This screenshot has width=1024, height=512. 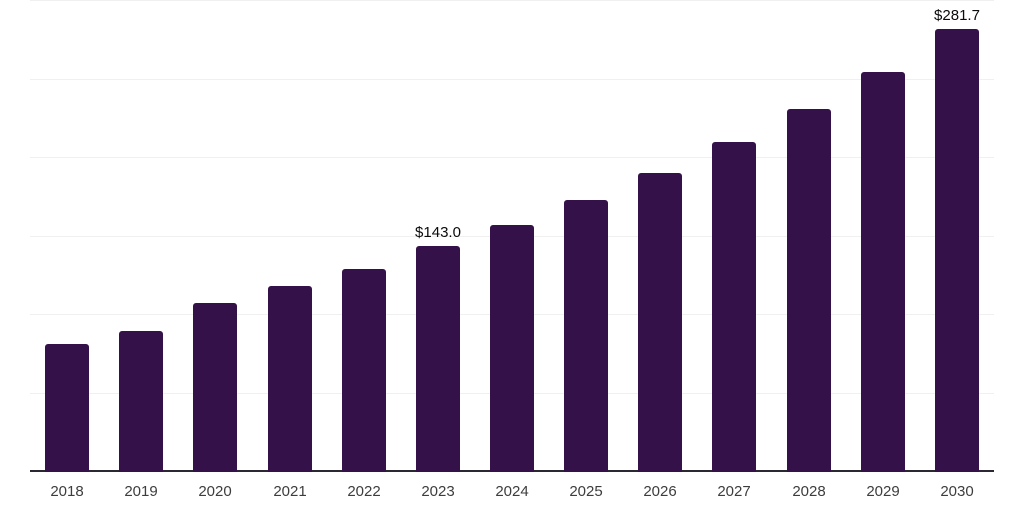 What do you see at coordinates (141, 401) in the screenshot?
I see `bar-2019` at bounding box center [141, 401].